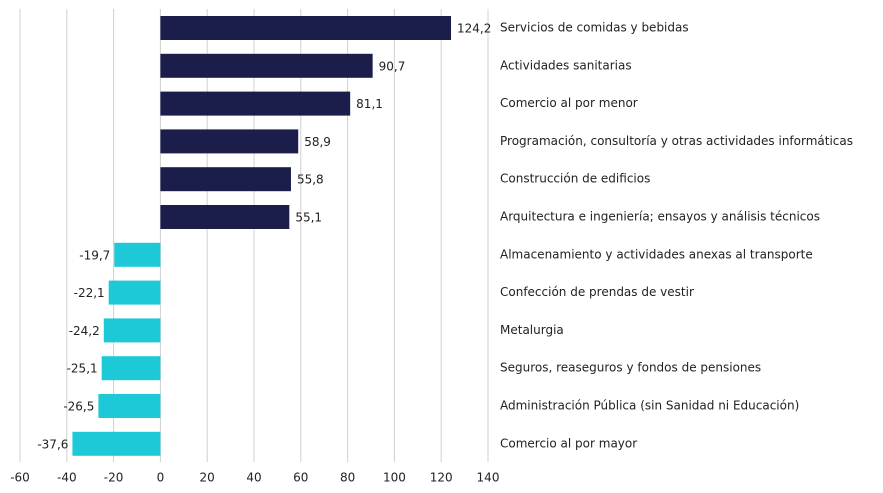 The height and width of the screenshot is (493, 883). What do you see at coordinates (569, 103) in the screenshot?
I see `category-label: Comercio al por menor` at bounding box center [569, 103].